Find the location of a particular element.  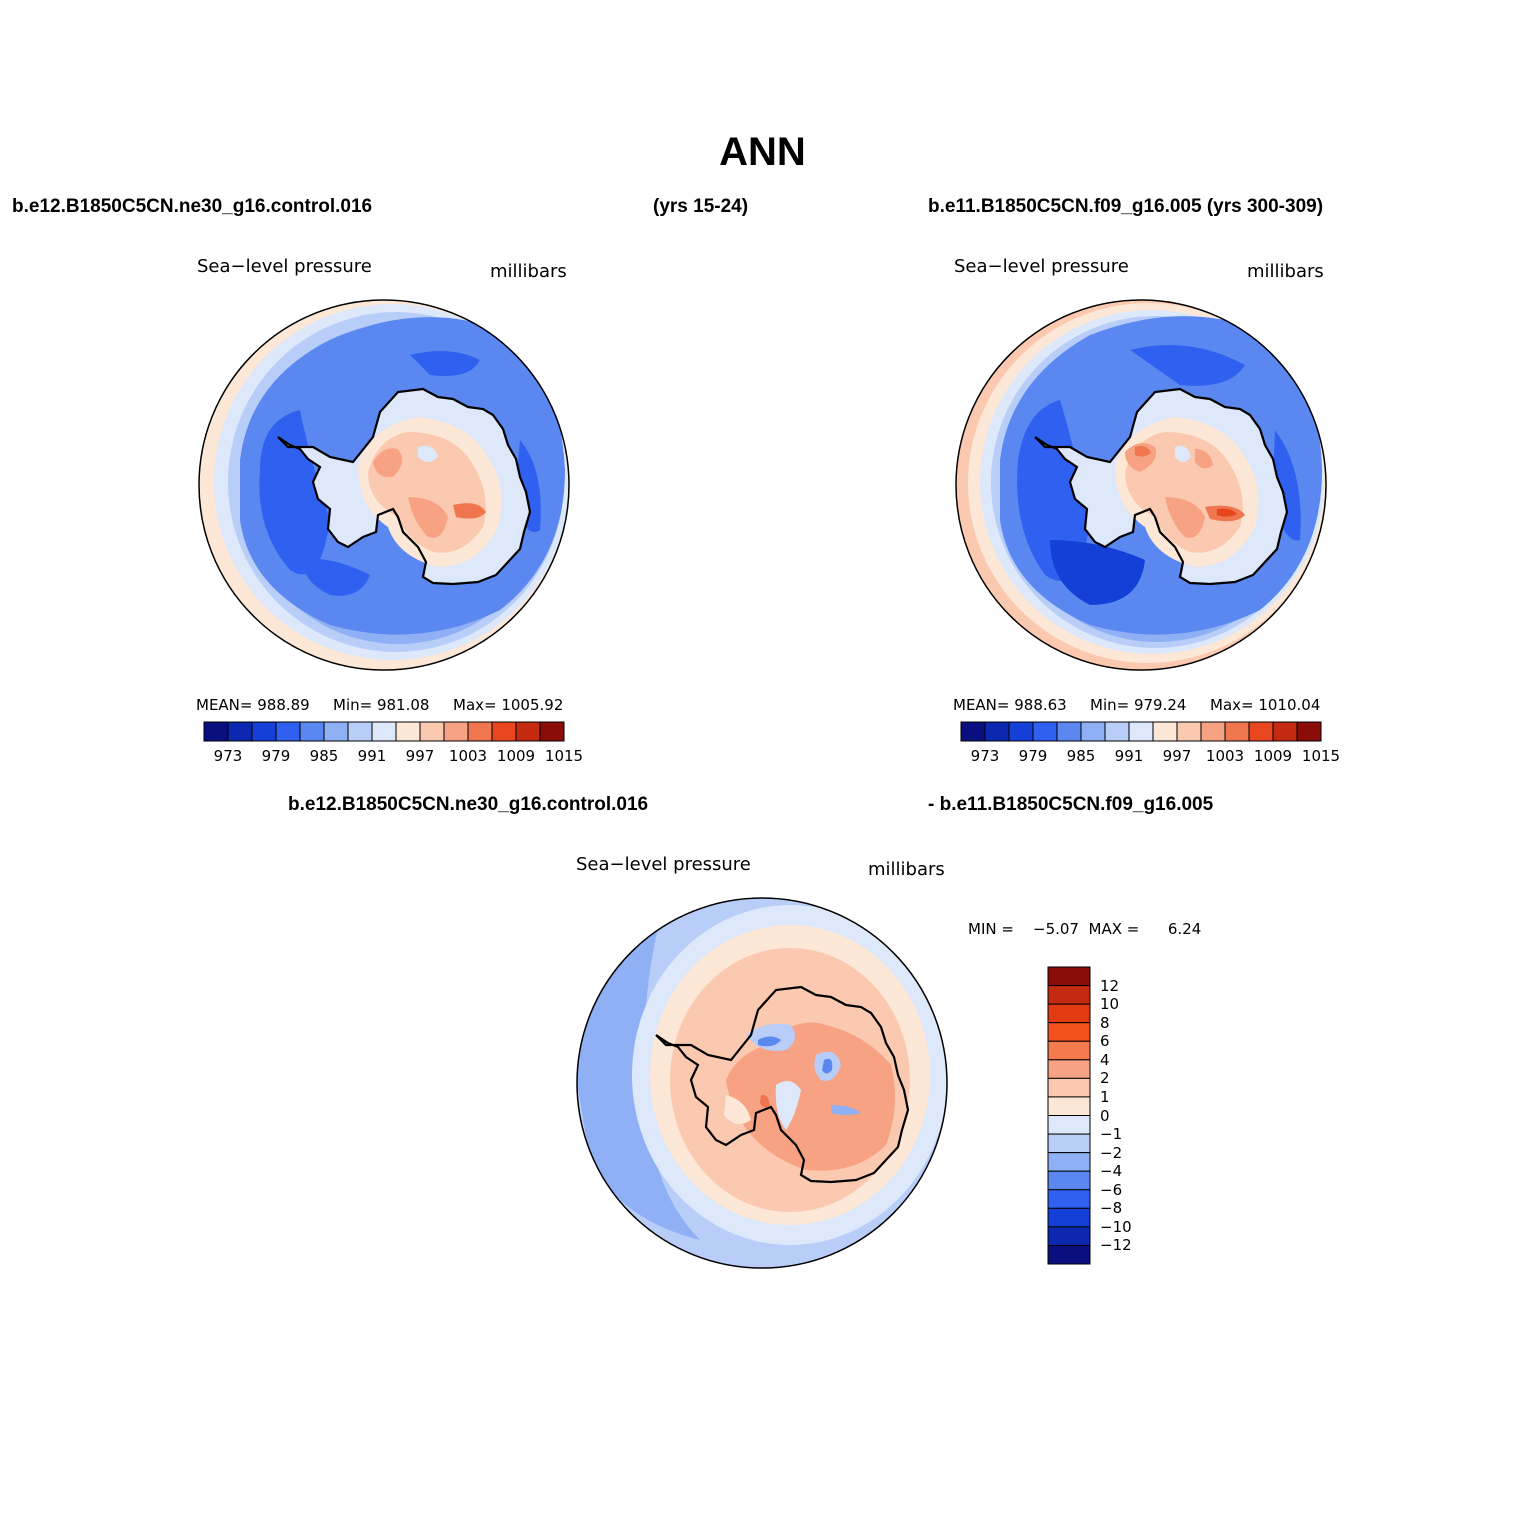

panel1-colorbar is located at coordinates (384, 731).